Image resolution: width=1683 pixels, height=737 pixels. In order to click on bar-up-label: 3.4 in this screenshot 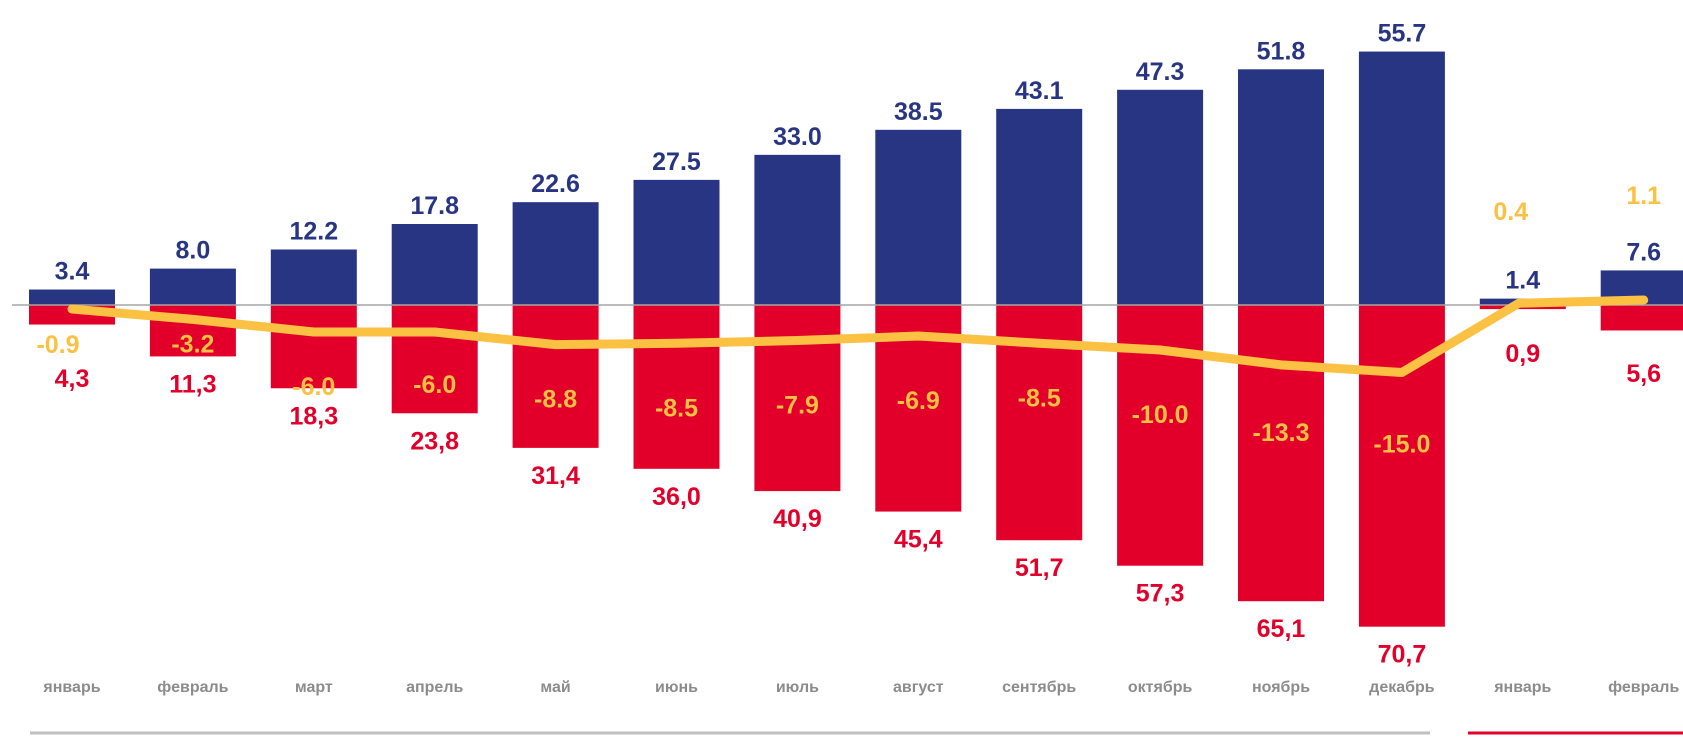, I will do `click(72, 272)`.